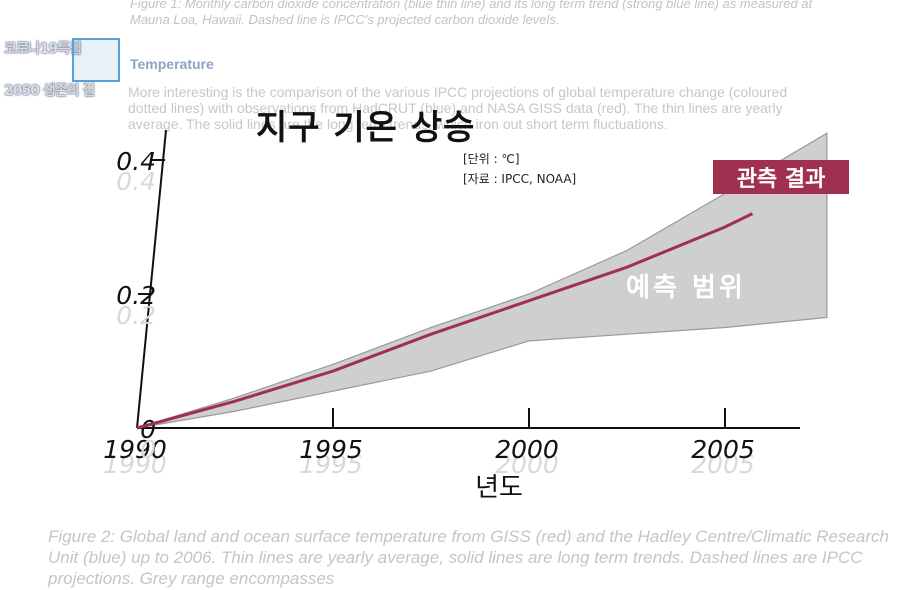  What do you see at coordinates (148, 429) in the screenshot?
I see `y-tick-label-0: 0` at bounding box center [148, 429].